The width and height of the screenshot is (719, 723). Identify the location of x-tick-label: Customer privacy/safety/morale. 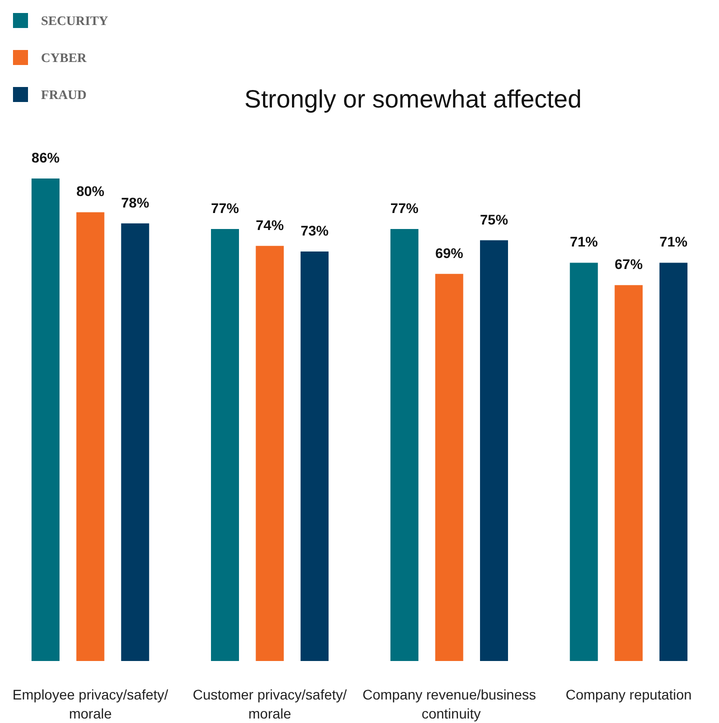
(269, 704).